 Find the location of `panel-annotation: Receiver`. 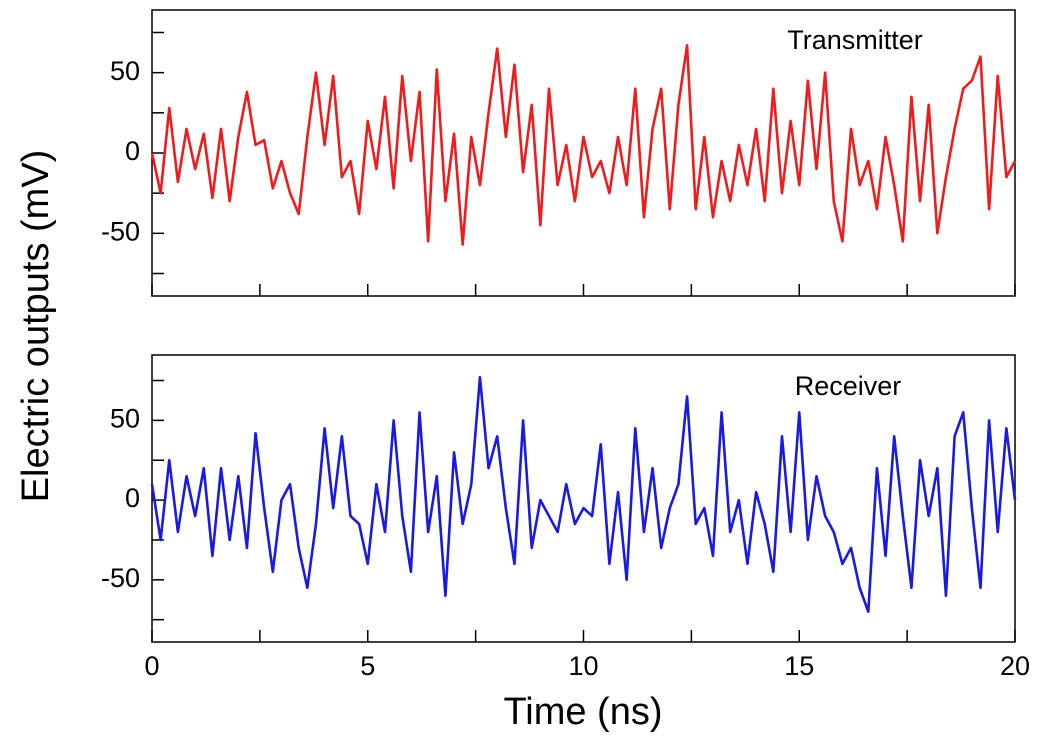

panel-annotation: Receiver is located at coordinates (848, 386).